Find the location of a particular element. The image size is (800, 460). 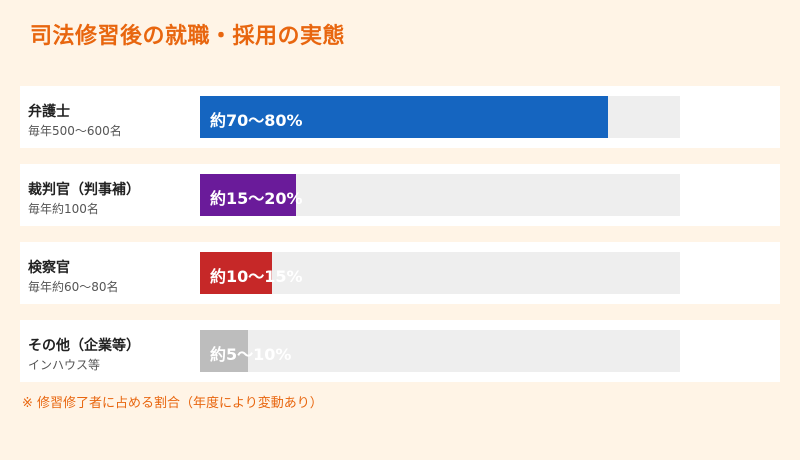

bar-row-other: その他（企業等） インハウス等 約5〜10% is located at coordinates (400, 351).